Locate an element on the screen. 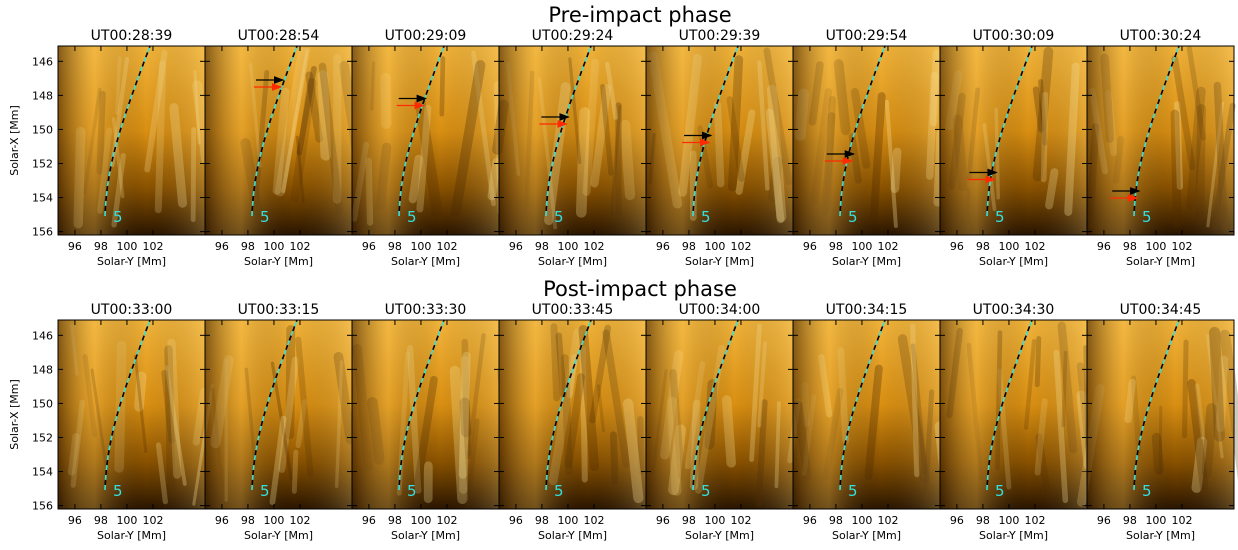 Image resolution: width=1238 pixels, height=550 pixels. time-label: UT00:29:54 is located at coordinates (867, 36).